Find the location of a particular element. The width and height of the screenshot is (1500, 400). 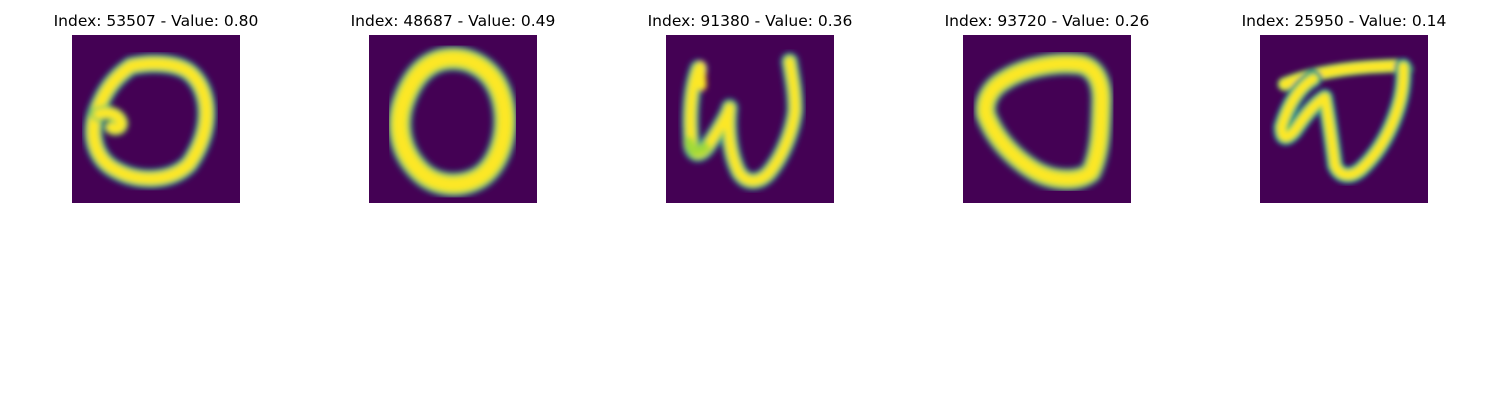

image-panel-4: Index: 93720 - Value: 0.26 is located at coordinates (1047, 105).